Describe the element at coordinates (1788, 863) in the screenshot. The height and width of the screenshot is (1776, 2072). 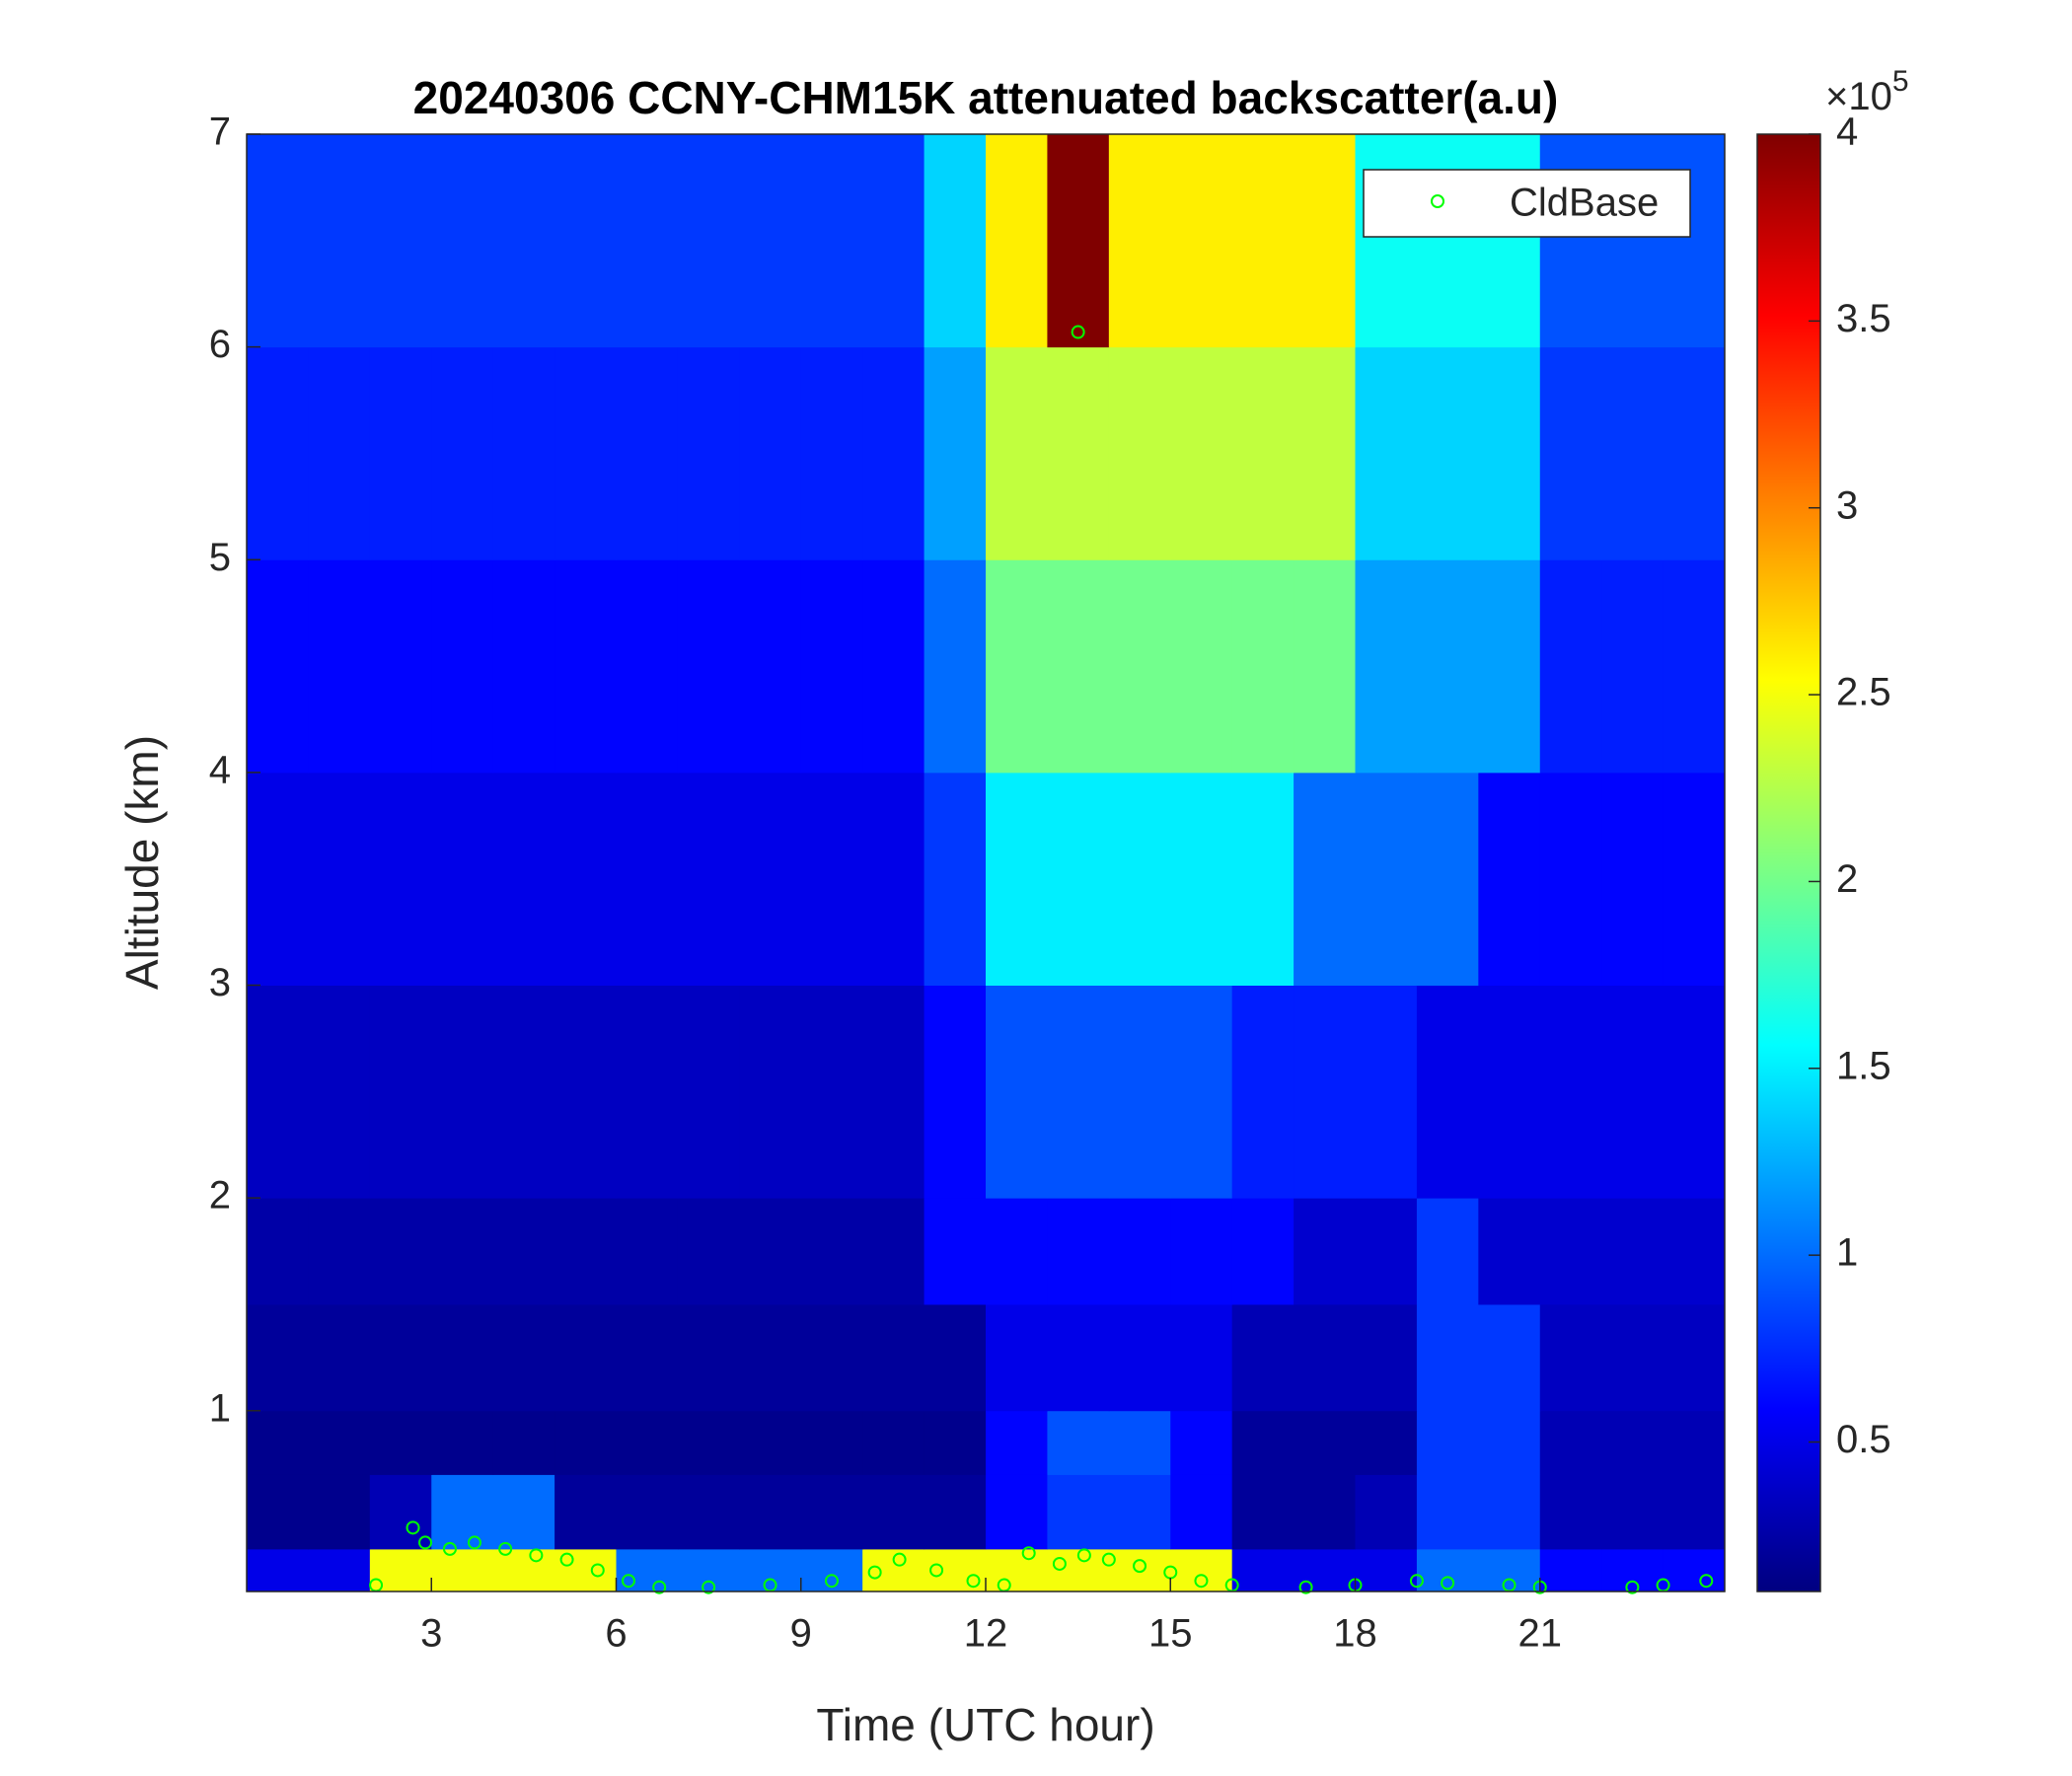
I see `colorbar` at that location.